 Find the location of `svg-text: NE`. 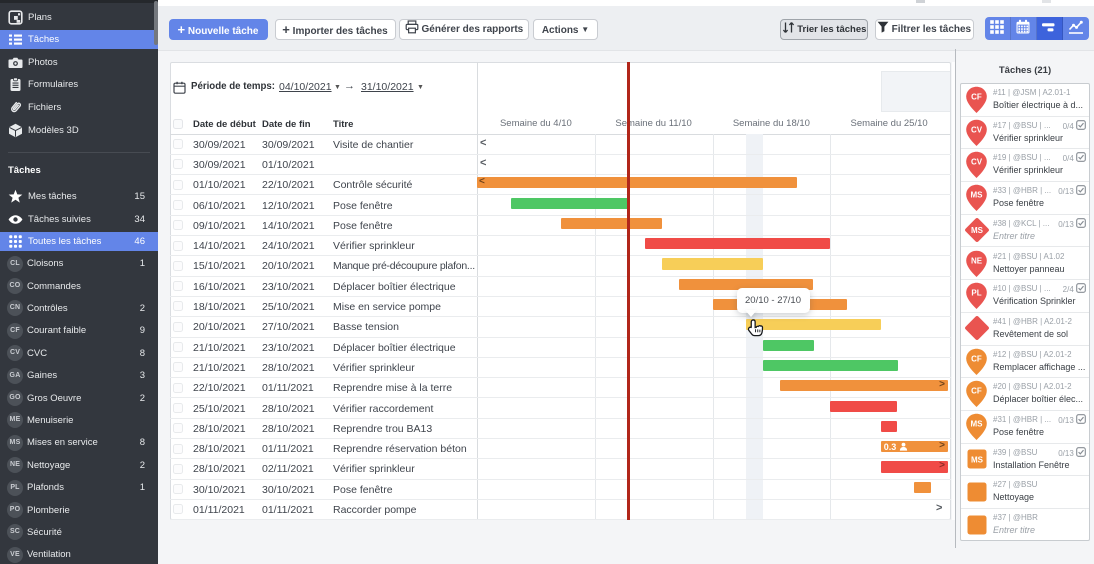

svg-text: NE is located at coordinates (977, 260).